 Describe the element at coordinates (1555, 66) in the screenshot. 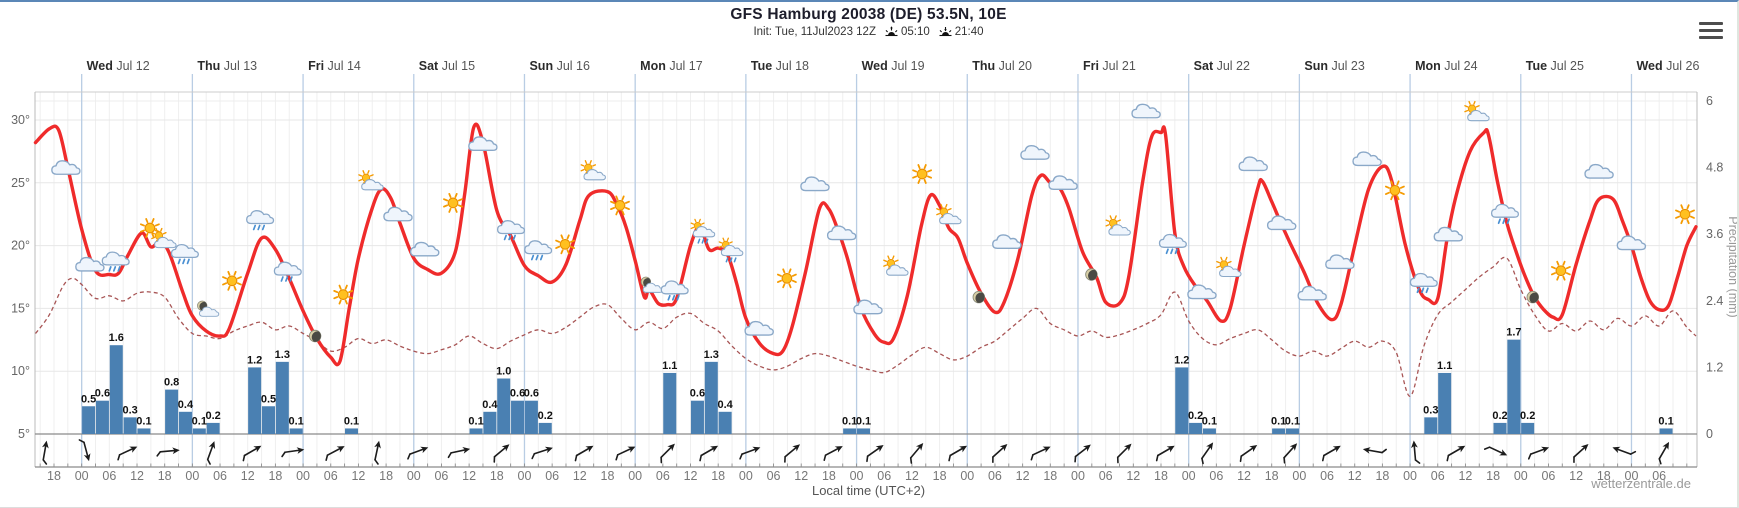

I see `day-label: Tue Jul 25` at that location.